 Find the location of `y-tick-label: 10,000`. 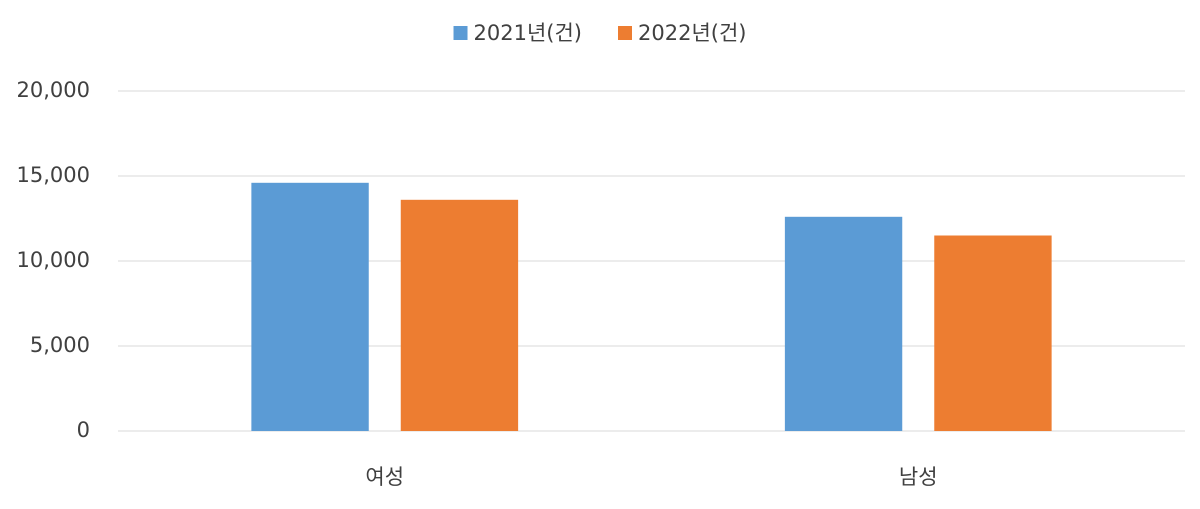

y-tick-label: 10,000 is located at coordinates (53, 260).